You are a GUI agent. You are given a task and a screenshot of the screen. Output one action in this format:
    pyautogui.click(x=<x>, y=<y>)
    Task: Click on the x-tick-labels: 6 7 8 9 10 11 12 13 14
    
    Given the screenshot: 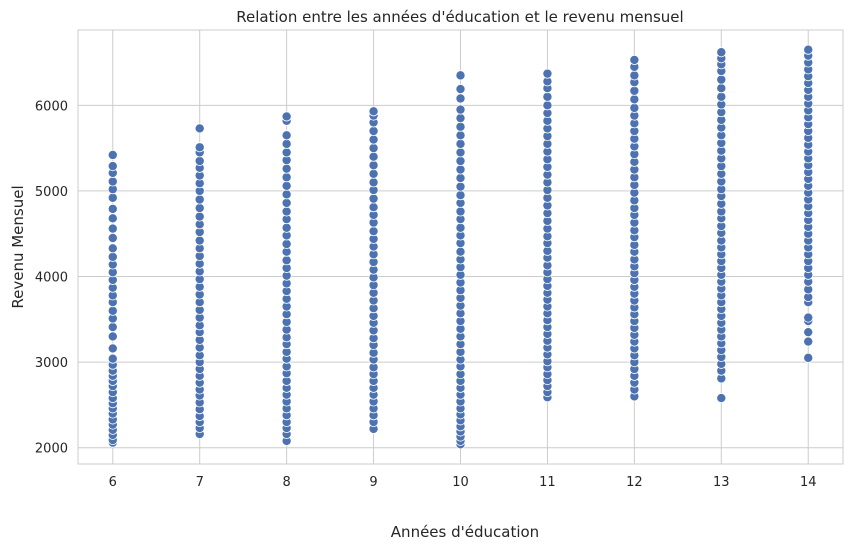 What is the action you would take?
    pyautogui.click(x=463, y=482)
    